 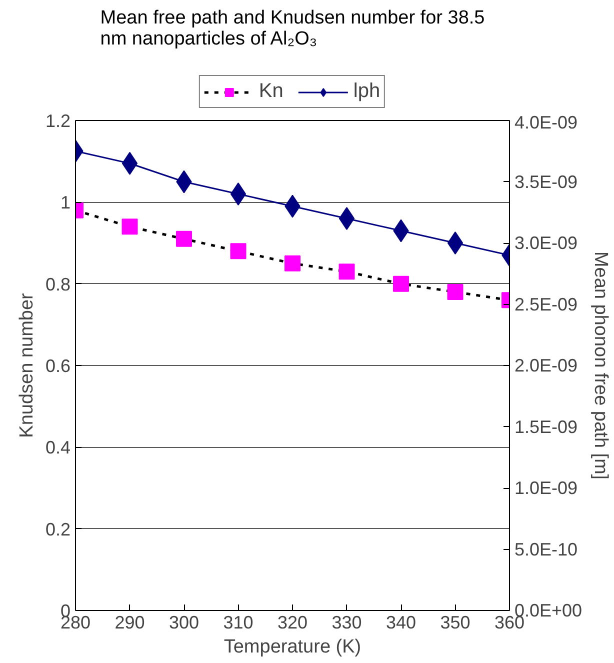 What do you see at coordinates (546, 304) in the screenshot?
I see `y2-tick-label: 2.5E-09` at bounding box center [546, 304].